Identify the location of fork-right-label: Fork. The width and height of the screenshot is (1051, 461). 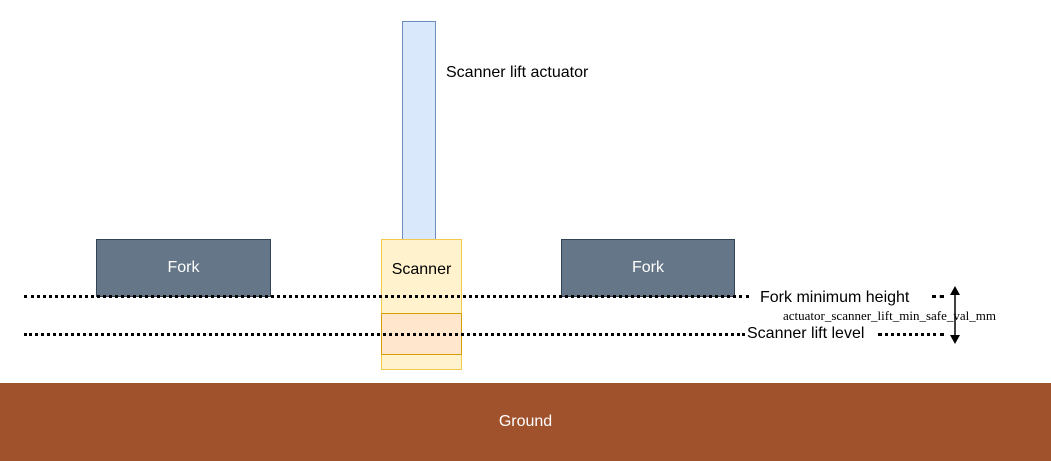
(648, 267).